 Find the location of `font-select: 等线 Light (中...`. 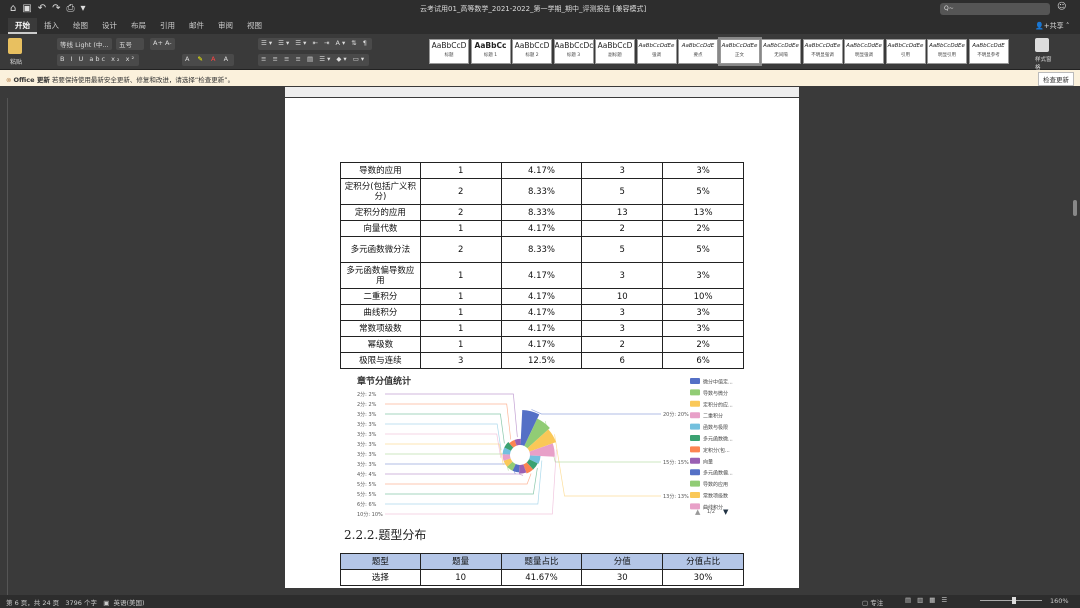

font-select: 等线 Light (中... is located at coordinates (84, 44).